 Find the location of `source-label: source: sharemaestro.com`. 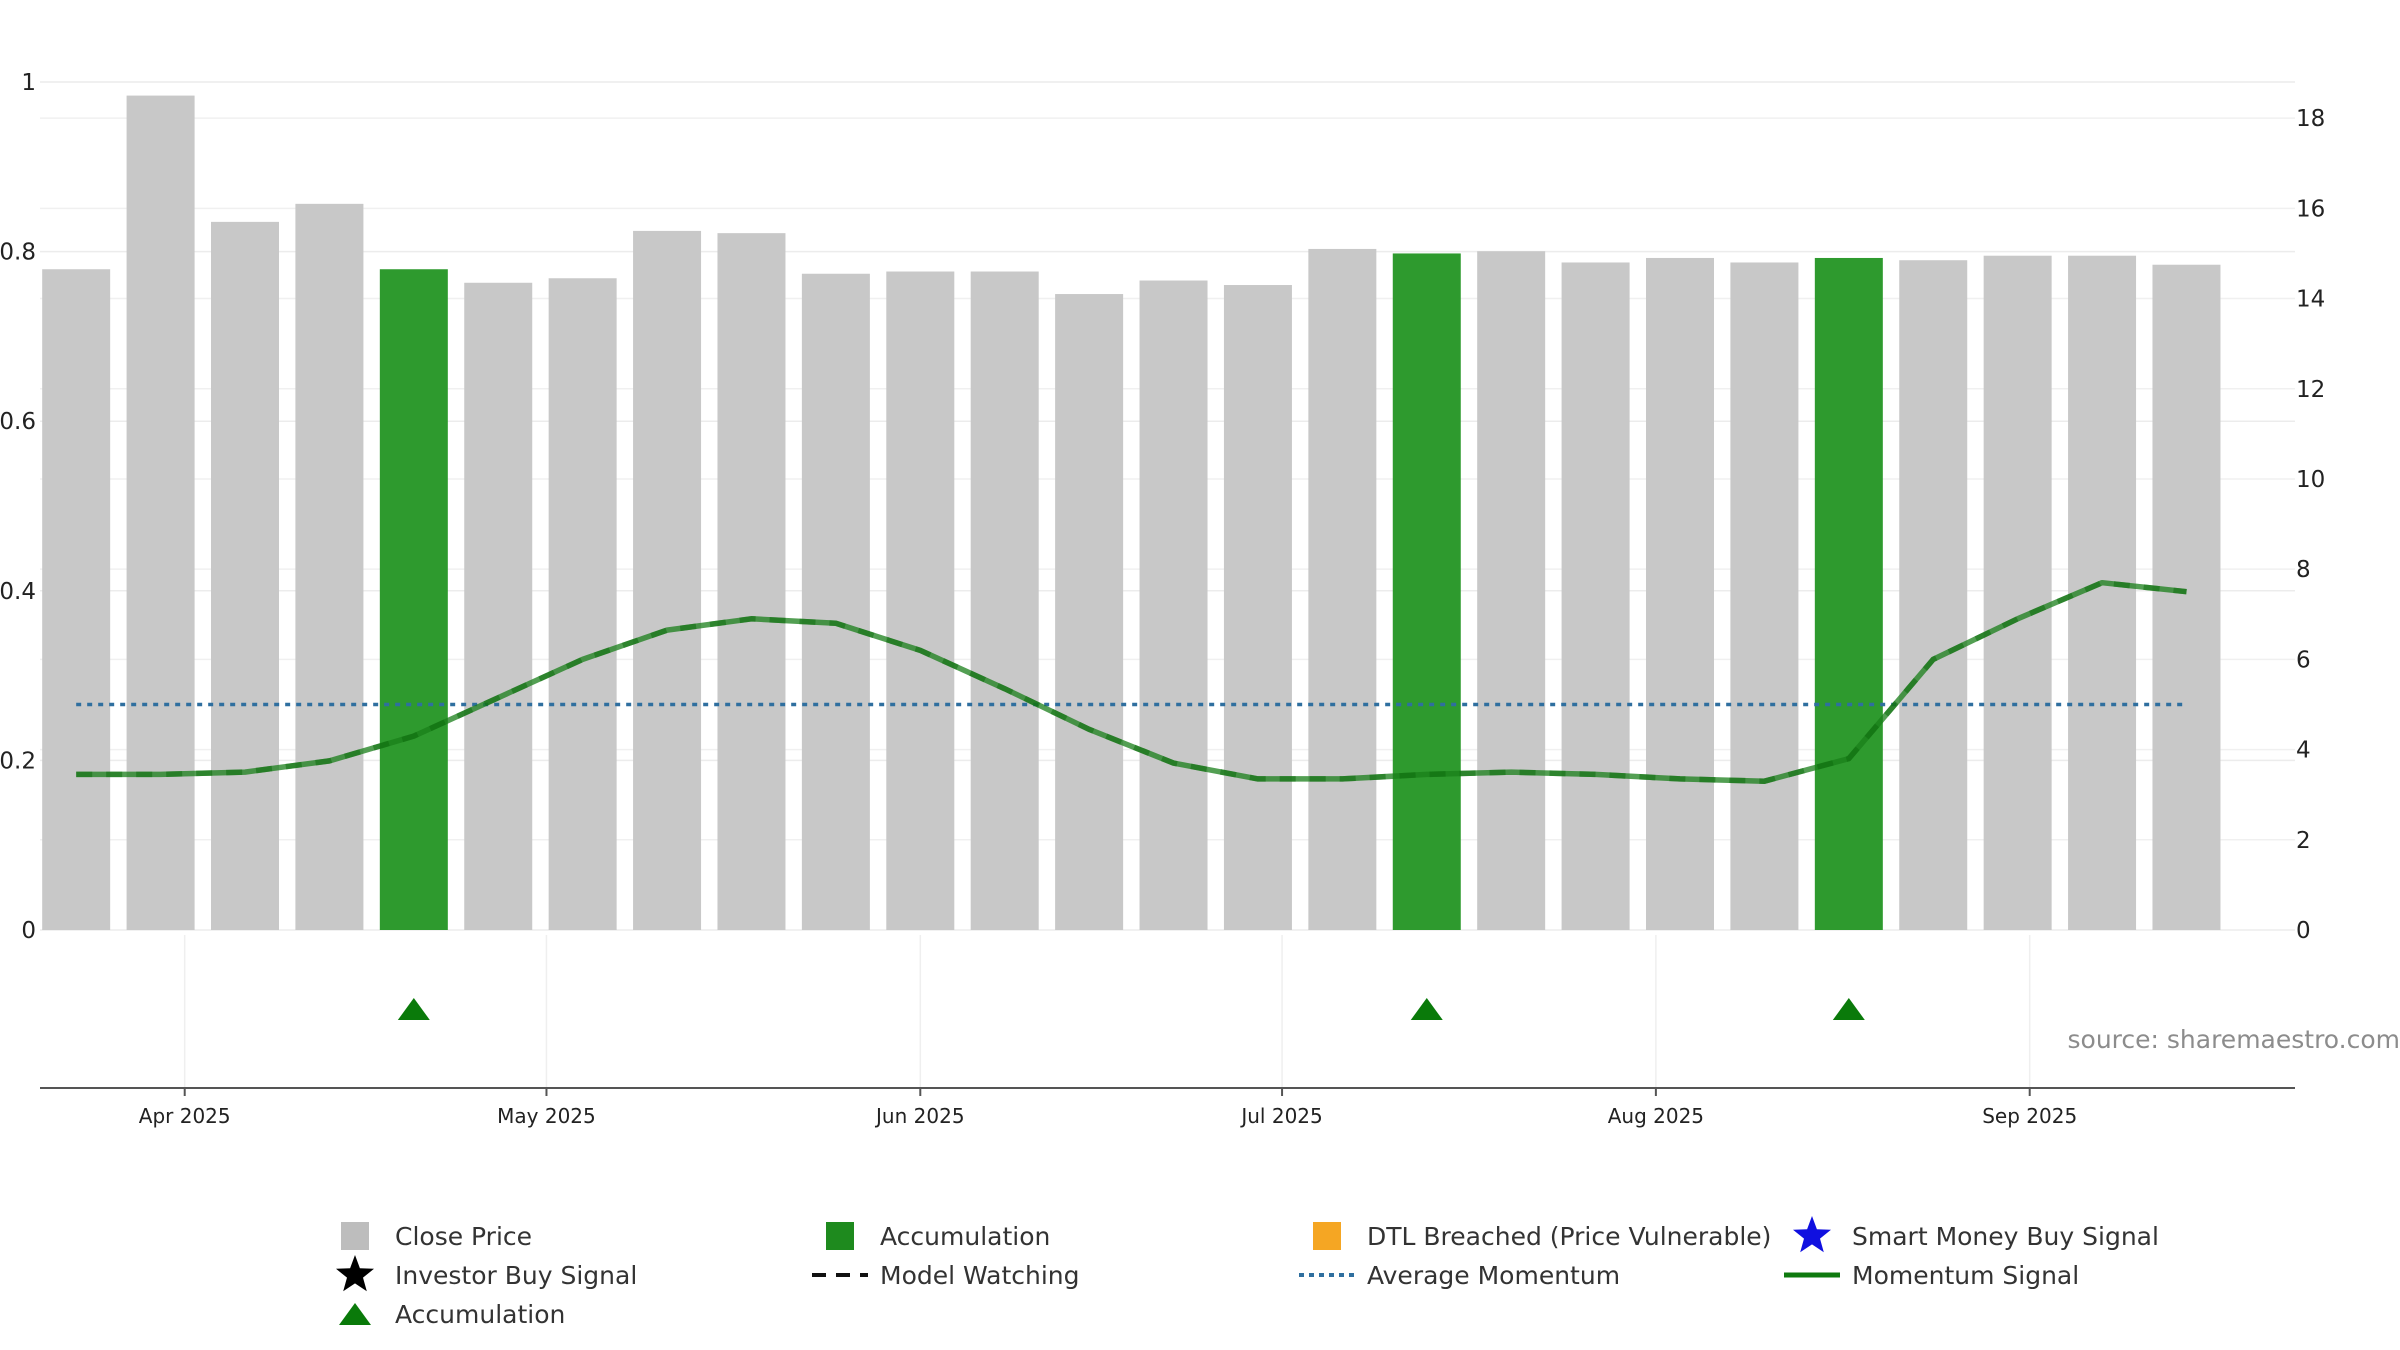

source-label: source: sharemaestro.com is located at coordinates (2234, 1039).